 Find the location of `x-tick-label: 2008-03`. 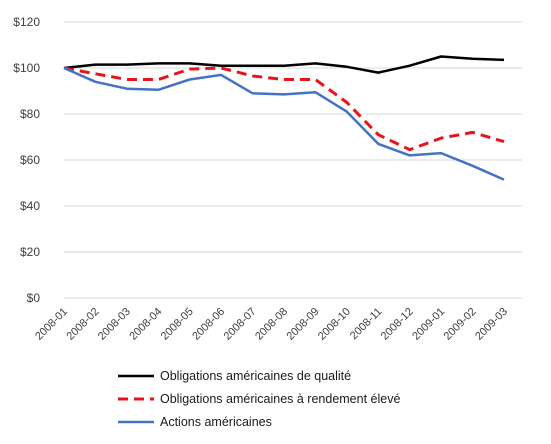

x-tick-label: 2008-03 is located at coordinates (114, 324).